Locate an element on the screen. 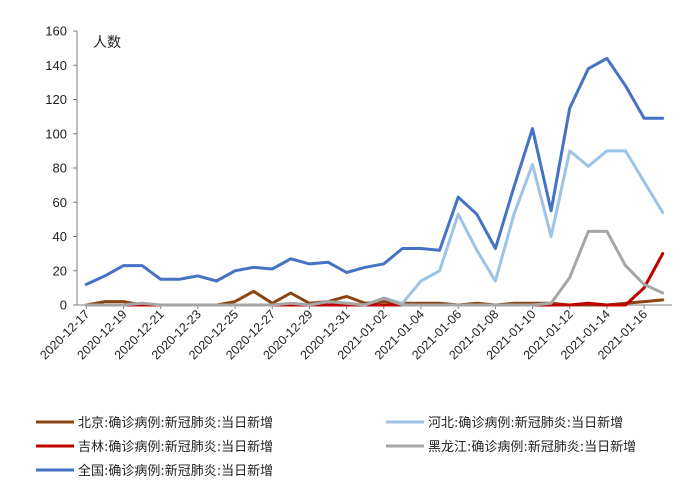  legend-label: 北京:确诊病例:新冠肺炎:当日新增 is located at coordinates (175, 423).